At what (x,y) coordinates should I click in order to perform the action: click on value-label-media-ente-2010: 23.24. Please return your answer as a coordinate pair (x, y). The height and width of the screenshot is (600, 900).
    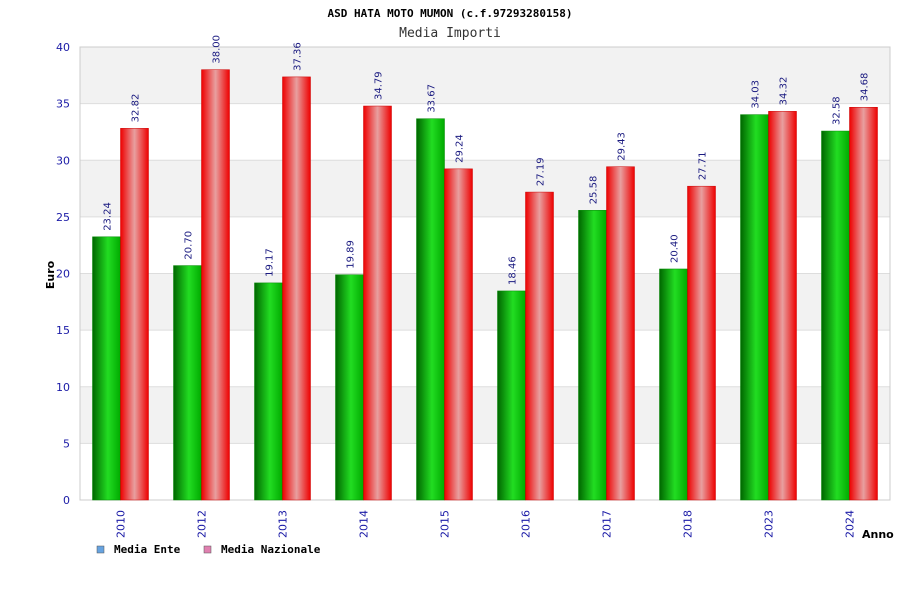
    Looking at the image, I should click on (108, 216).